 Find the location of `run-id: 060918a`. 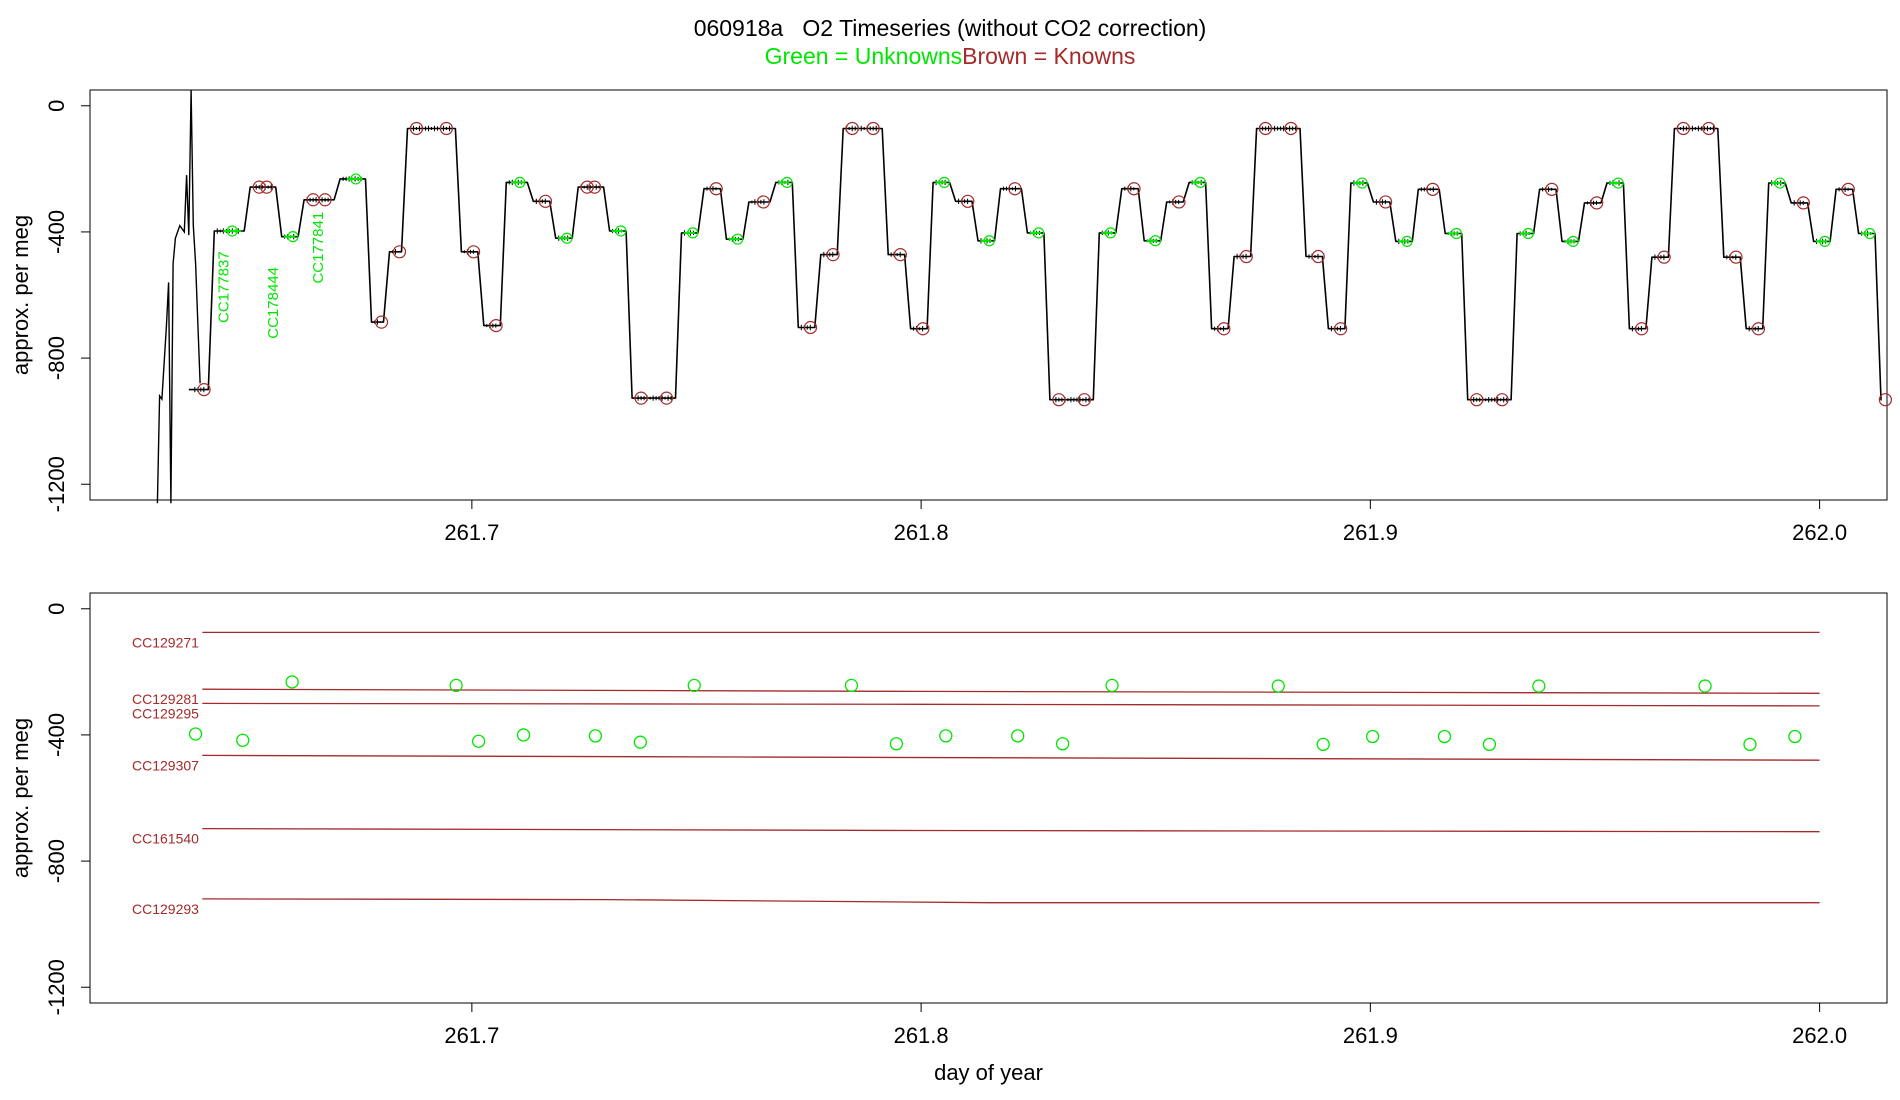

run-id: 060918a is located at coordinates (738, 28).